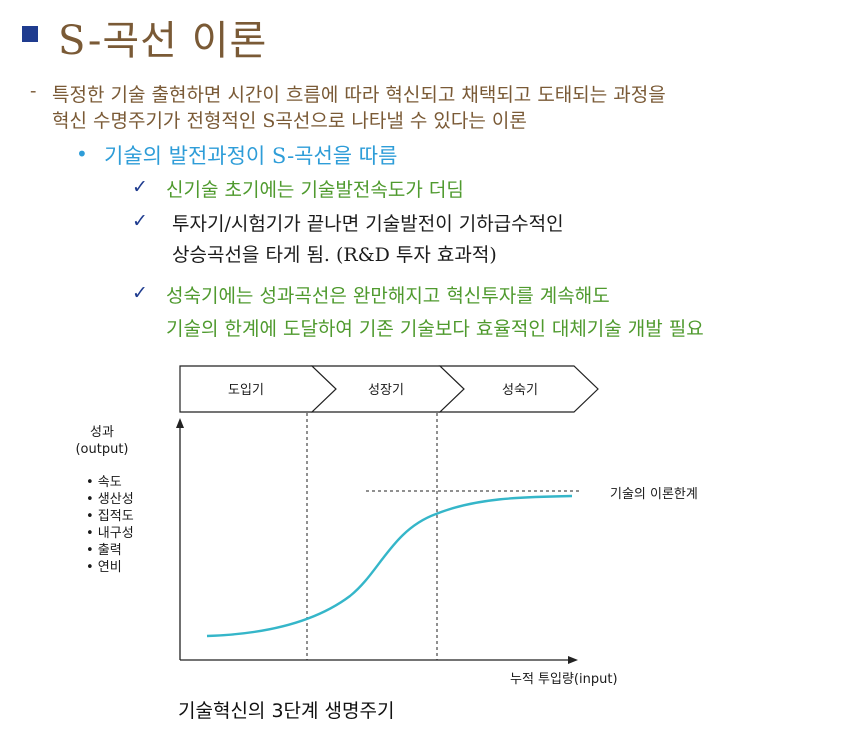 The width and height of the screenshot is (850, 736). What do you see at coordinates (110, 516) in the screenshot?
I see `metric-item: • 집적도` at bounding box center [110, 516].